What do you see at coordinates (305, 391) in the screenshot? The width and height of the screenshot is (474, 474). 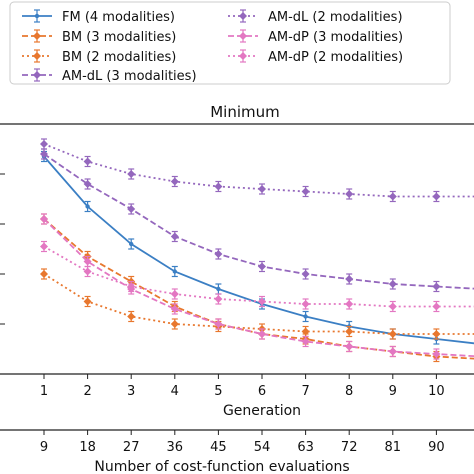 I see `x-tick-label: 7` at bounding box center [305, 391].